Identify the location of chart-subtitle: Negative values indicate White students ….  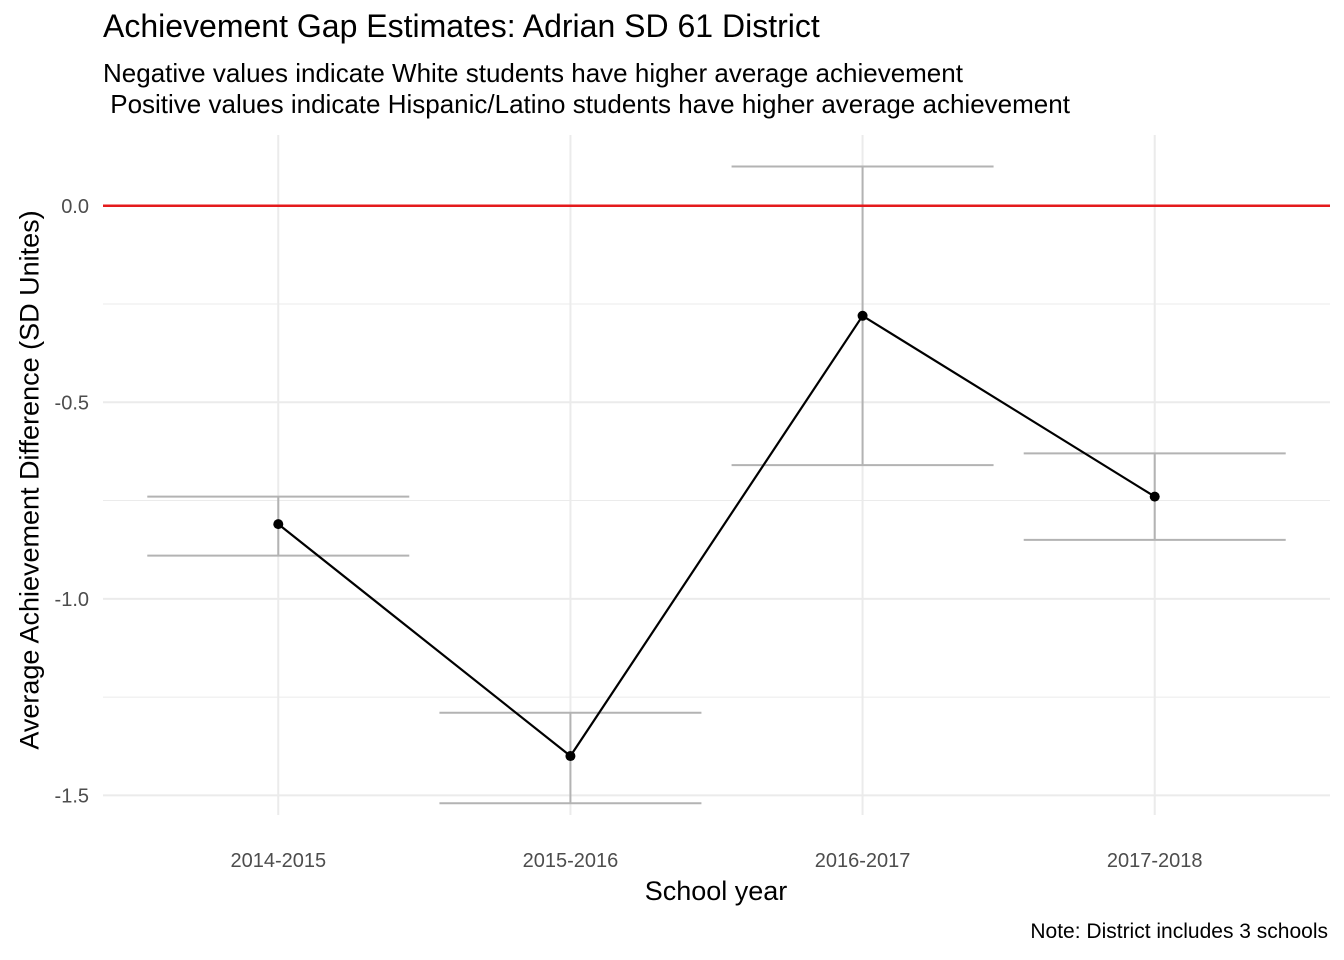
(586, 89).